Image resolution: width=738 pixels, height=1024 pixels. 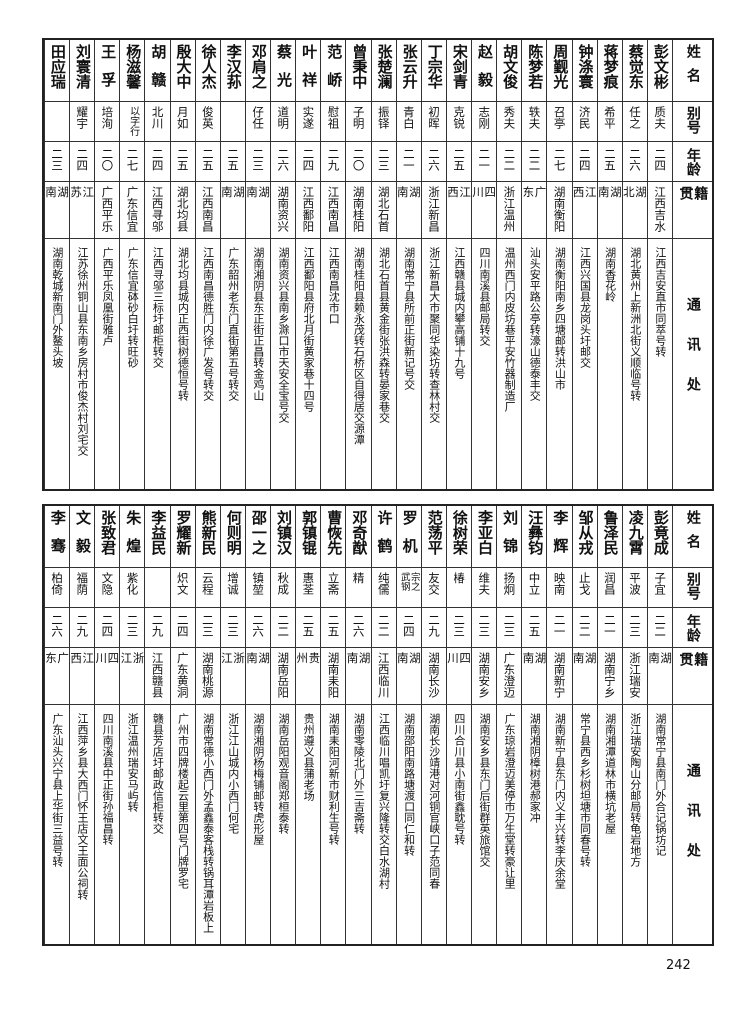 I want to click on person-address: 湖南耒阳河新市财利生号转, so click(x=334, y=779).